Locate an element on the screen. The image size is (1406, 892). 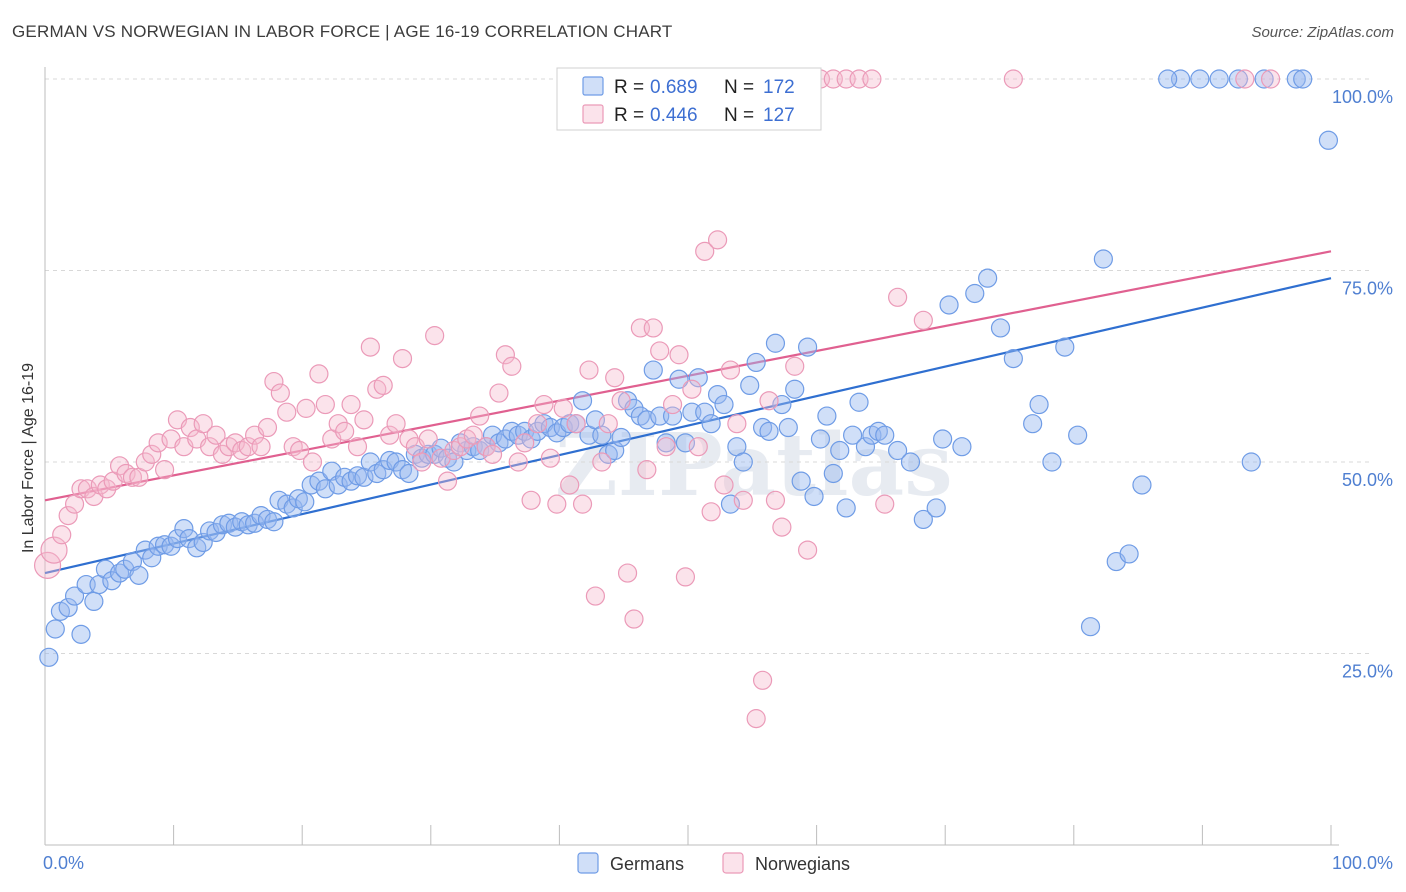
legend-swatch-germans is located at coordinates (593, 86).